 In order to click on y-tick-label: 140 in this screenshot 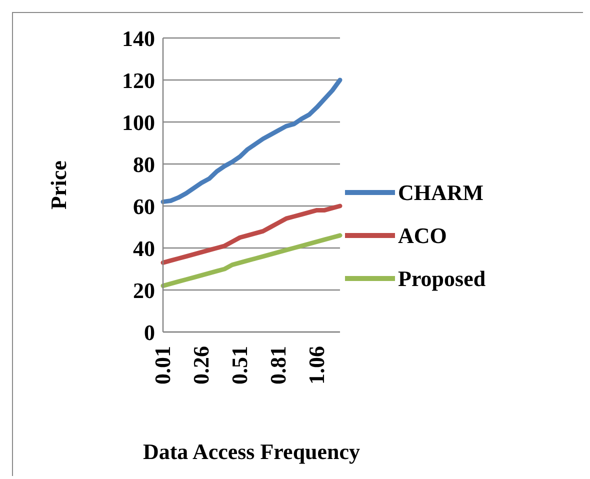, I will do `click(138, 38)`.